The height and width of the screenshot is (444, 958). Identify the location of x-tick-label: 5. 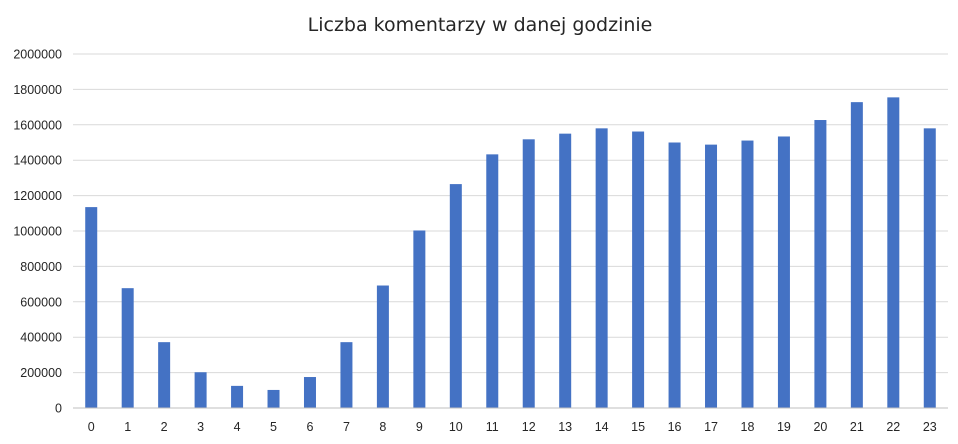
(273, 427).